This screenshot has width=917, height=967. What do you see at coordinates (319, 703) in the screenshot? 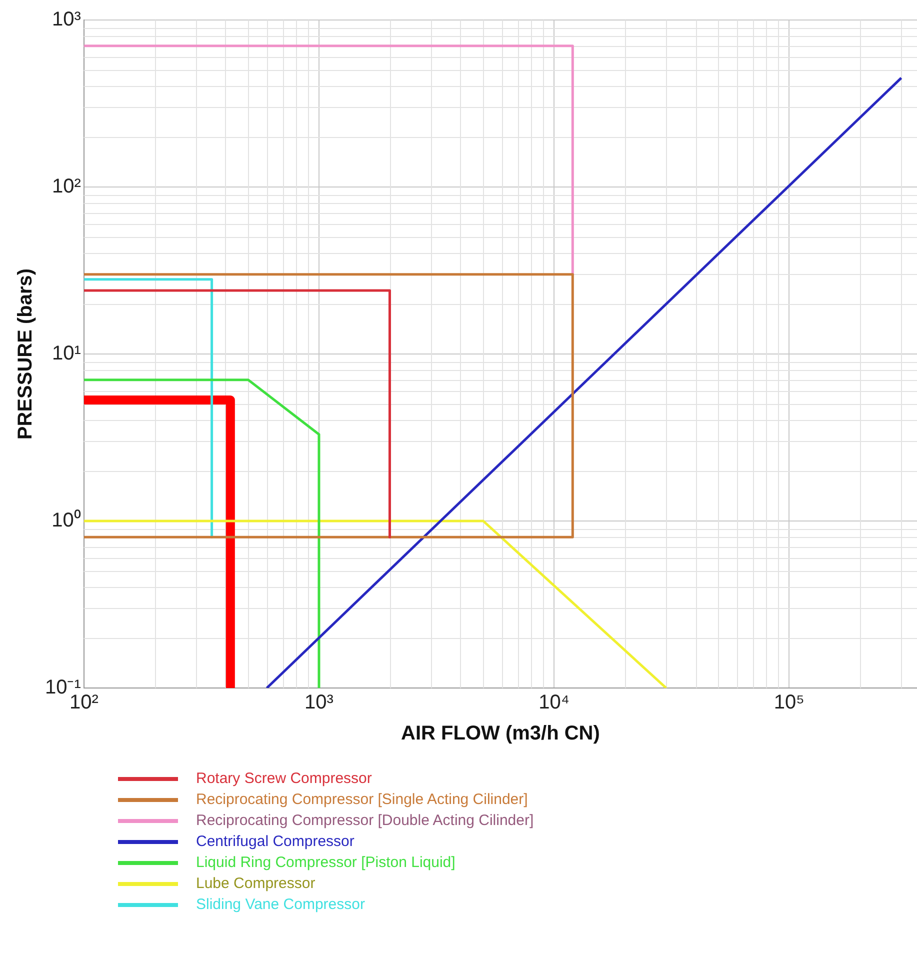
I see `x-tick-label: 10³` at bounding box center [319, 703].